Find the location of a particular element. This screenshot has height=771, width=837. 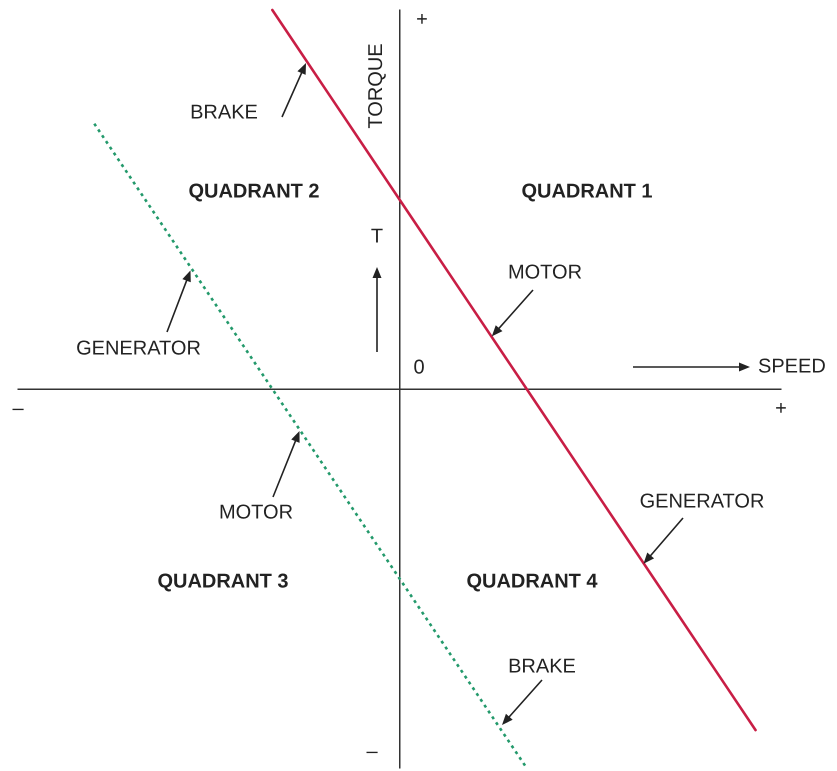

annotation: QUADRANT 2 is located at coordinates (254, 191).